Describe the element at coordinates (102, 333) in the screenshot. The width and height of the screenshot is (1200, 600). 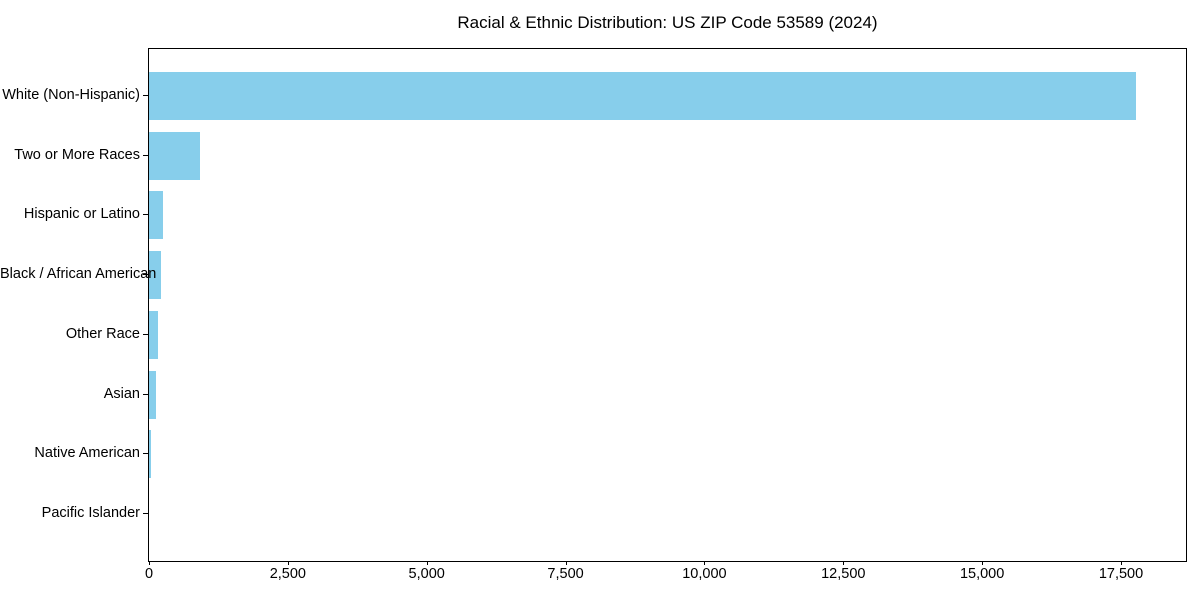
I see `y-tick-label: Other Race` at that location.